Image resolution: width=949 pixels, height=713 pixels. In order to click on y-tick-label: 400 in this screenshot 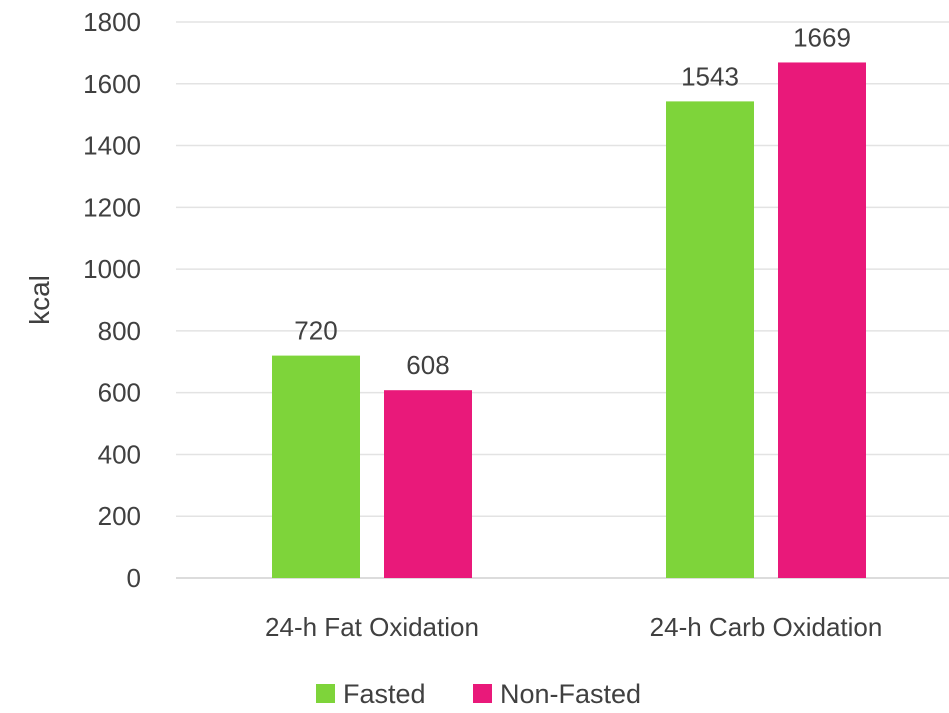, I will do `click(119, 454)`.